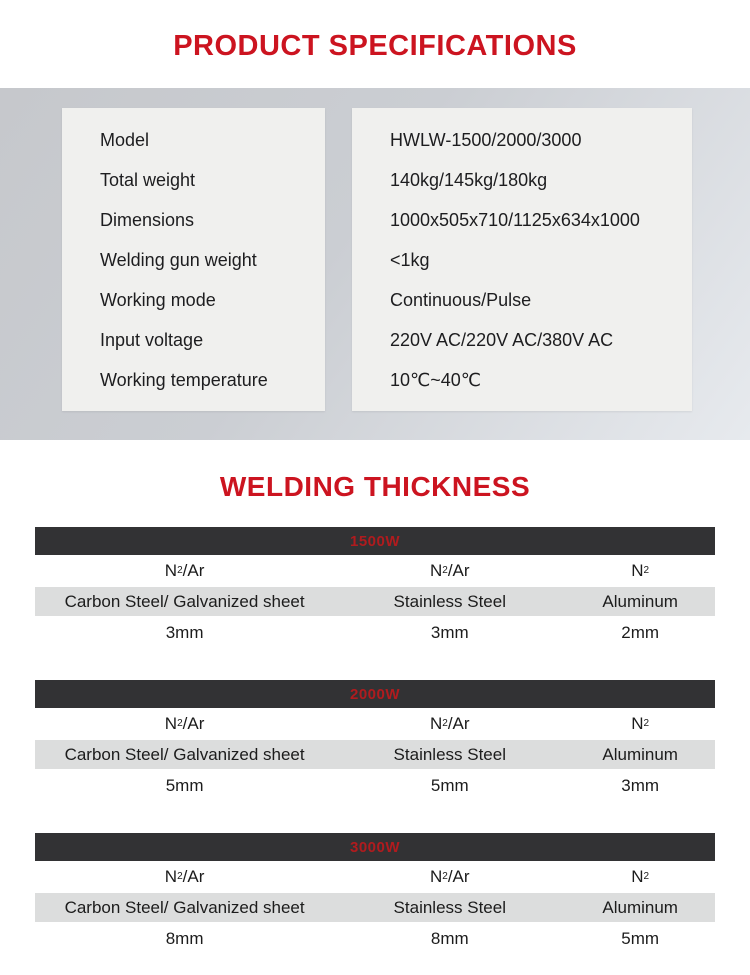 Image resolution: width=750 pixels, height=975 pixels. Describe the element at coordinates (158, 299) in the screenshot. I see `spec-label-working-mode: Working mode` at that location.